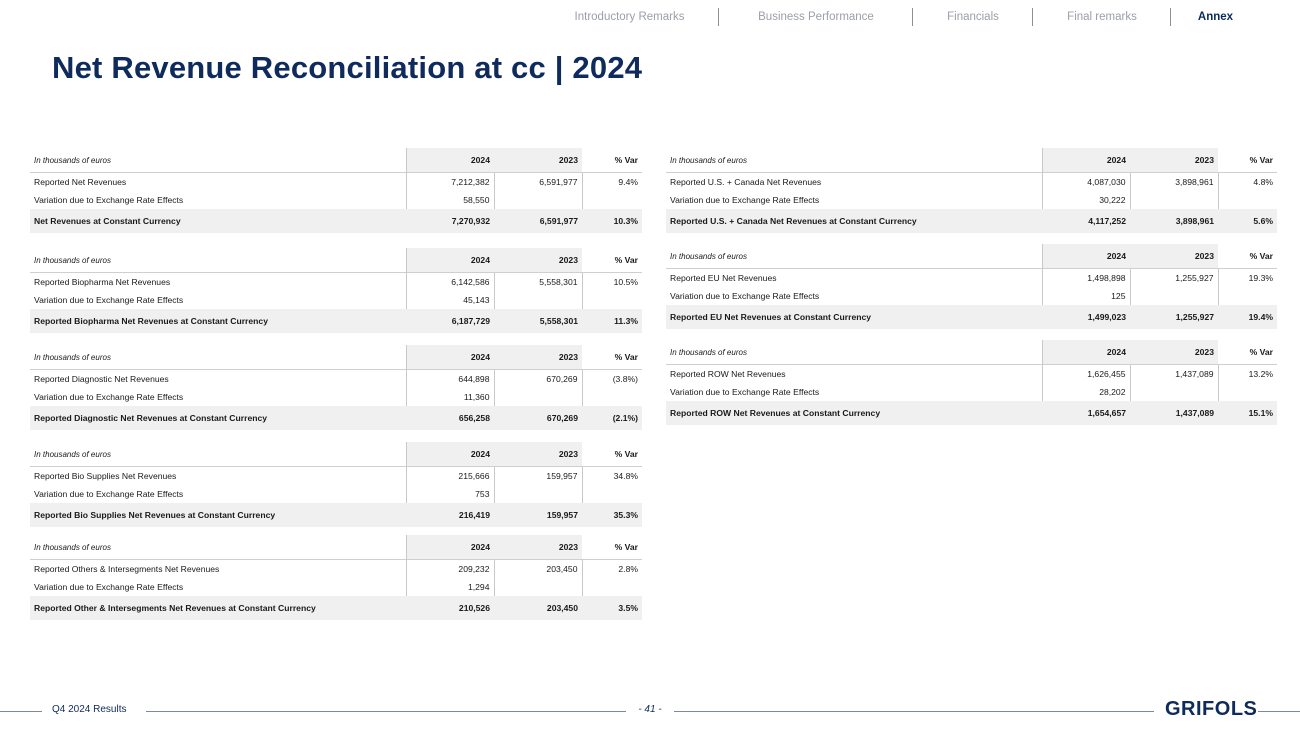 Image resolution: width=1300 pixels, height=731 pixels. Describe the element at coordinates (450, 515) in the screenshot. I see `total-2024: 216,419` at that location.